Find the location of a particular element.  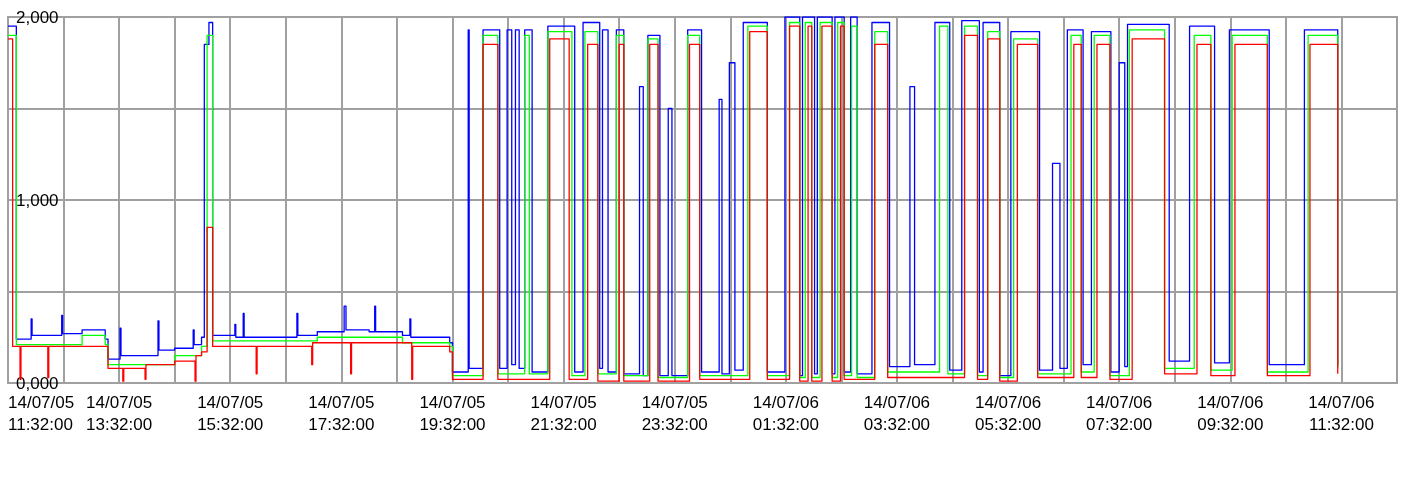

y-tick-label: 2,000 is located at coordinates (37, 17).